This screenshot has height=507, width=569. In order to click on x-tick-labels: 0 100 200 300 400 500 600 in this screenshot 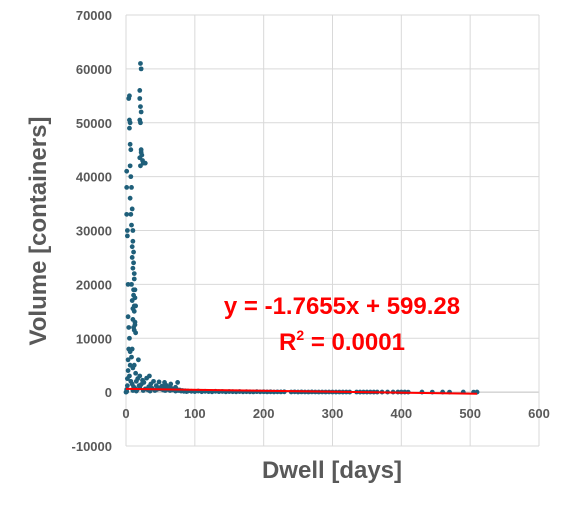, I will do `click(335, 413)`.